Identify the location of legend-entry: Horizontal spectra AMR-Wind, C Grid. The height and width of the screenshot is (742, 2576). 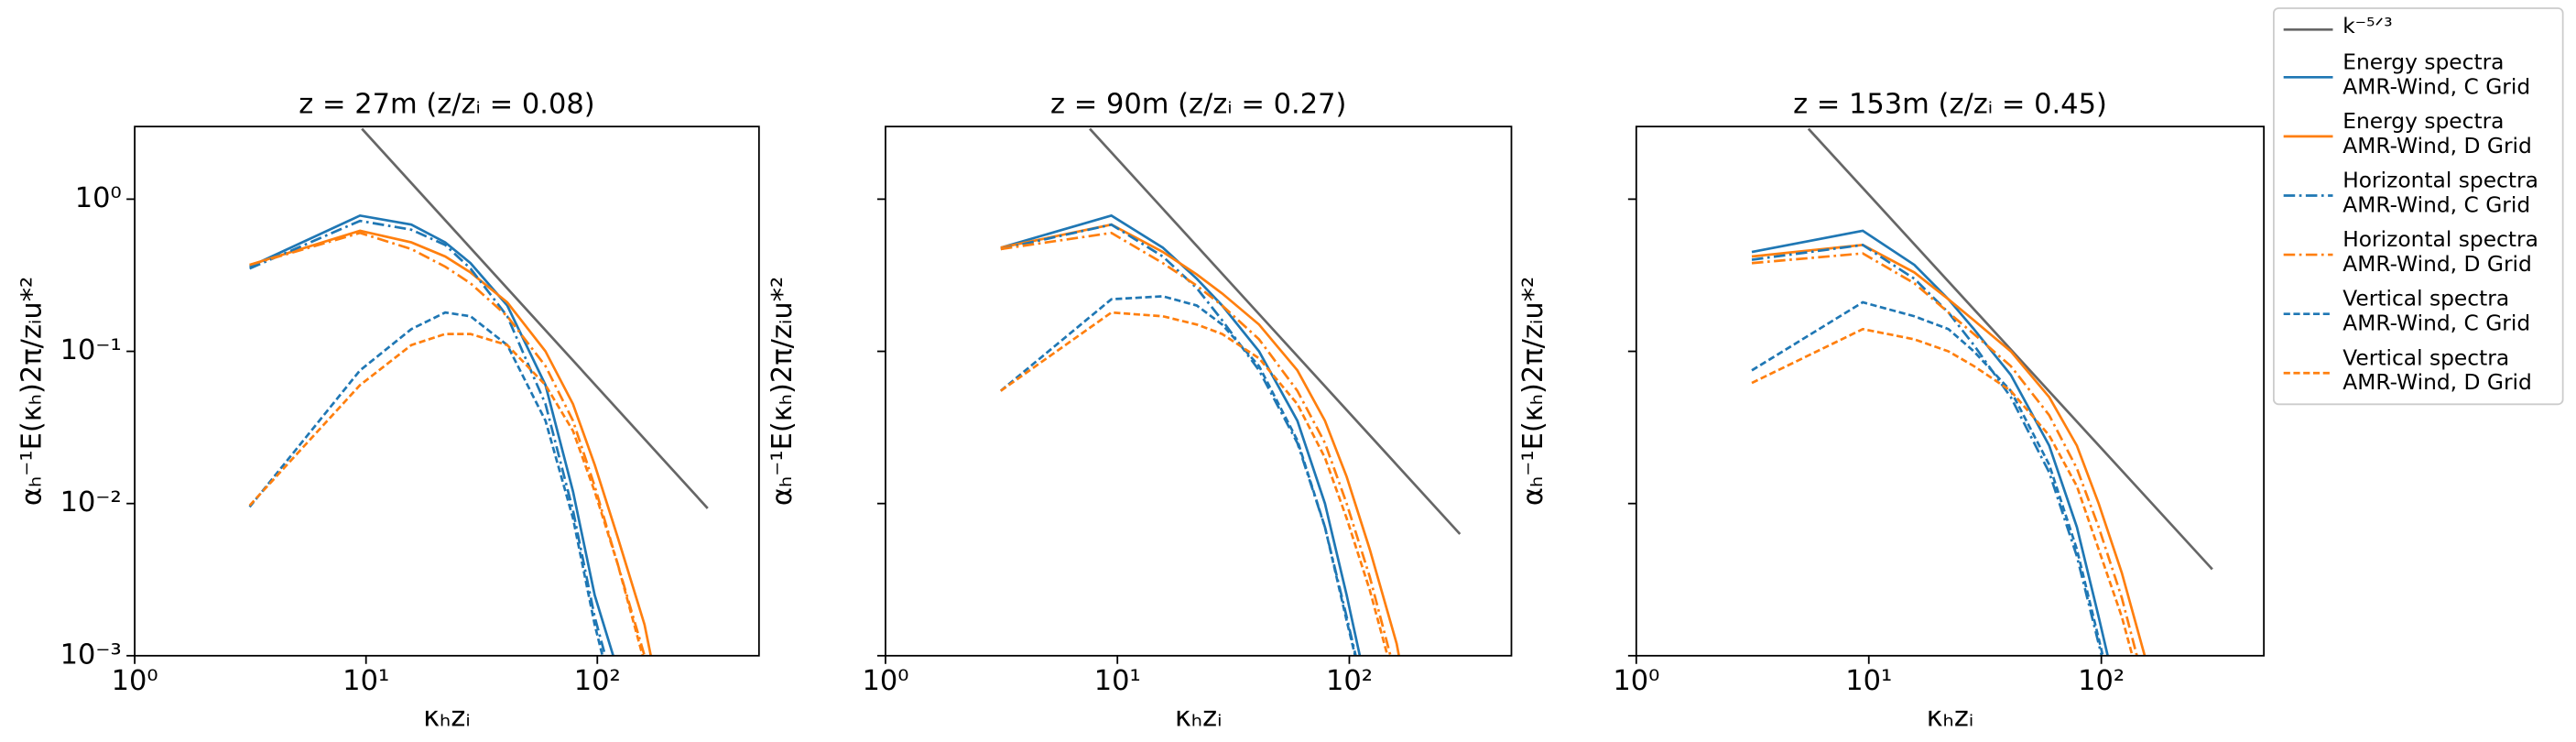
(2440, 194).